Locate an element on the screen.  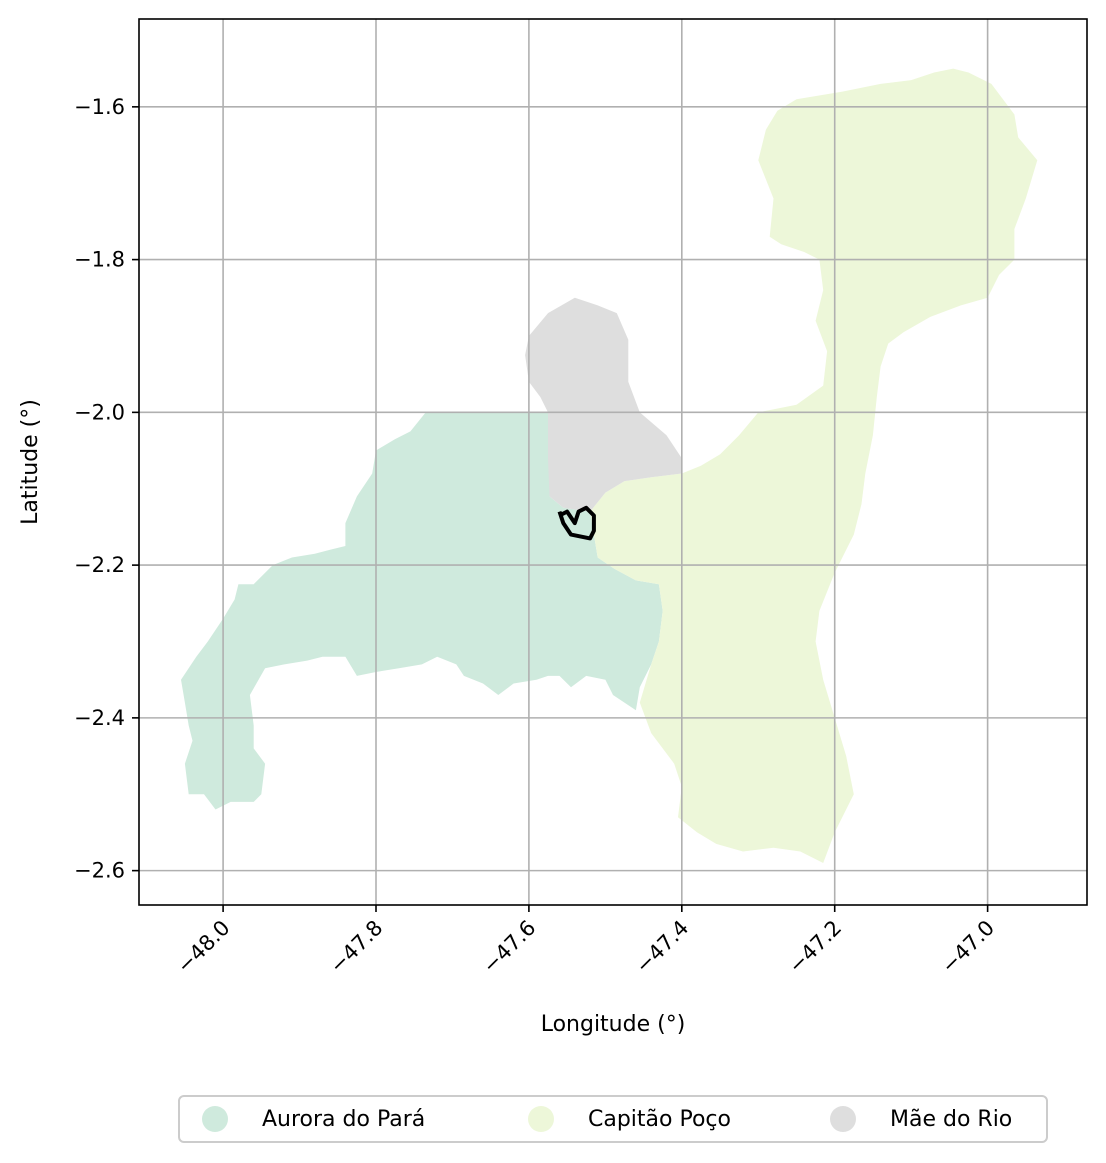
y-tick-label: −2.4 is located at coordinates (99, 718).